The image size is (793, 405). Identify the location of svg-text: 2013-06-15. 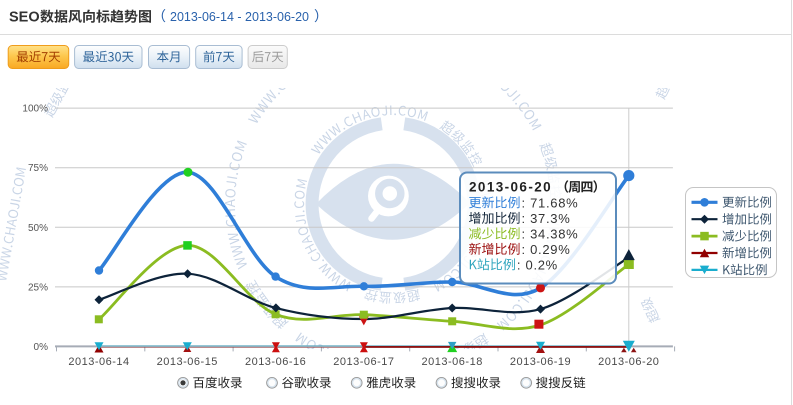
(187, 362).